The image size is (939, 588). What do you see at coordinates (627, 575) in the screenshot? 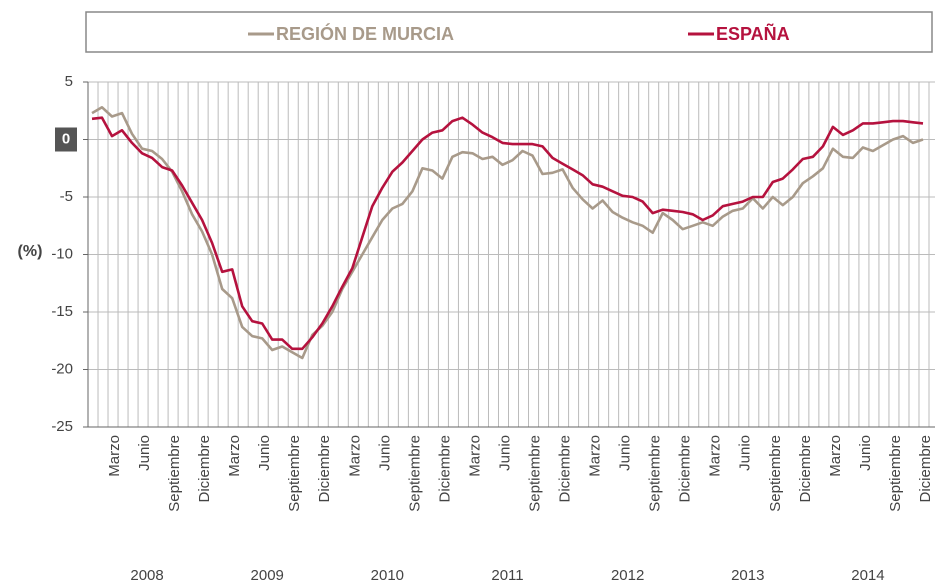
I see `year-label: 2012` at bounding box center [627, 575].